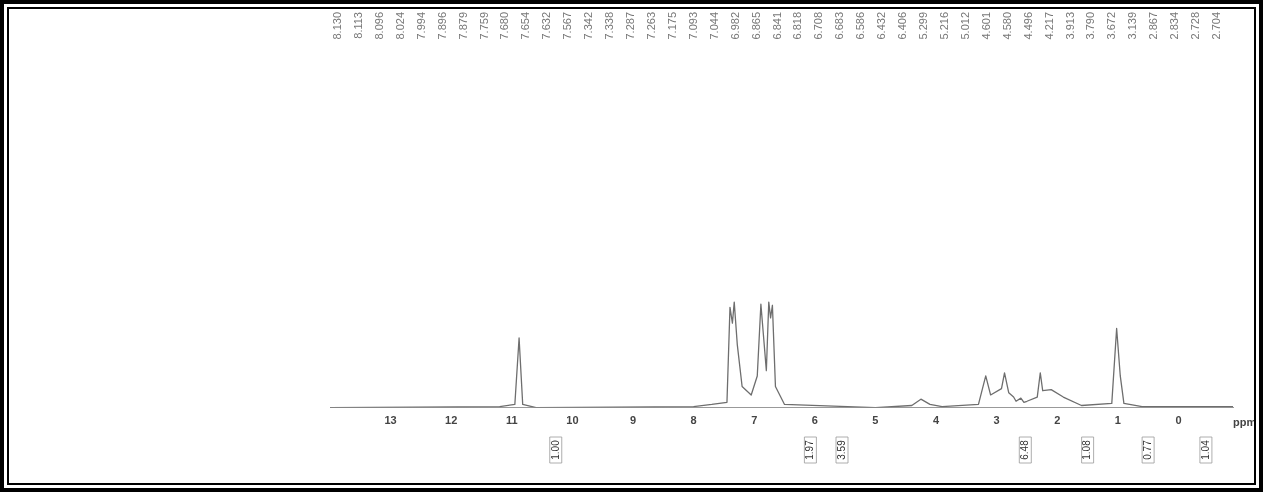  What do you see at coordinates (504, 26) in the screenshot?
I see `text: 7.680` at bounding box center [504, 26].